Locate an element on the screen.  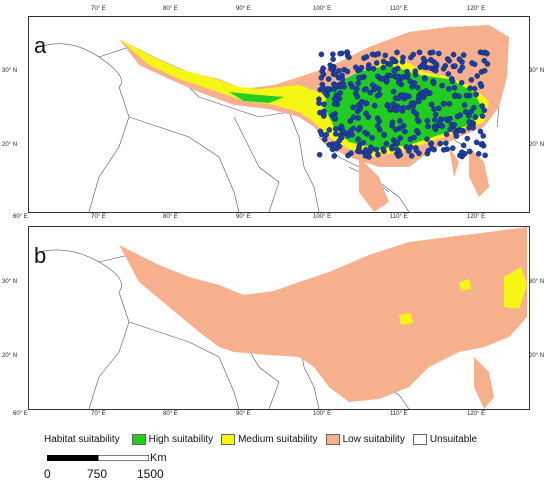
legend-label: High suitability is located at coordinates (181, 439).